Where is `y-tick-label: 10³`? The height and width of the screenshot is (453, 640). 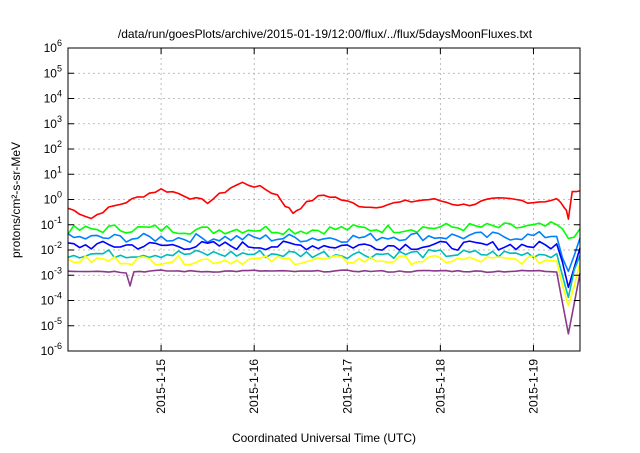 y-tick-label: 10³ is located at coordinates (53, 122).